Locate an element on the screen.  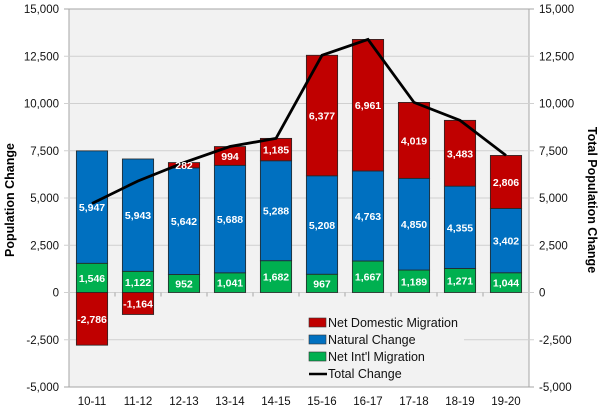
data-label-net-domestic-migration: 4,019 is located at coordinates (414, 141).